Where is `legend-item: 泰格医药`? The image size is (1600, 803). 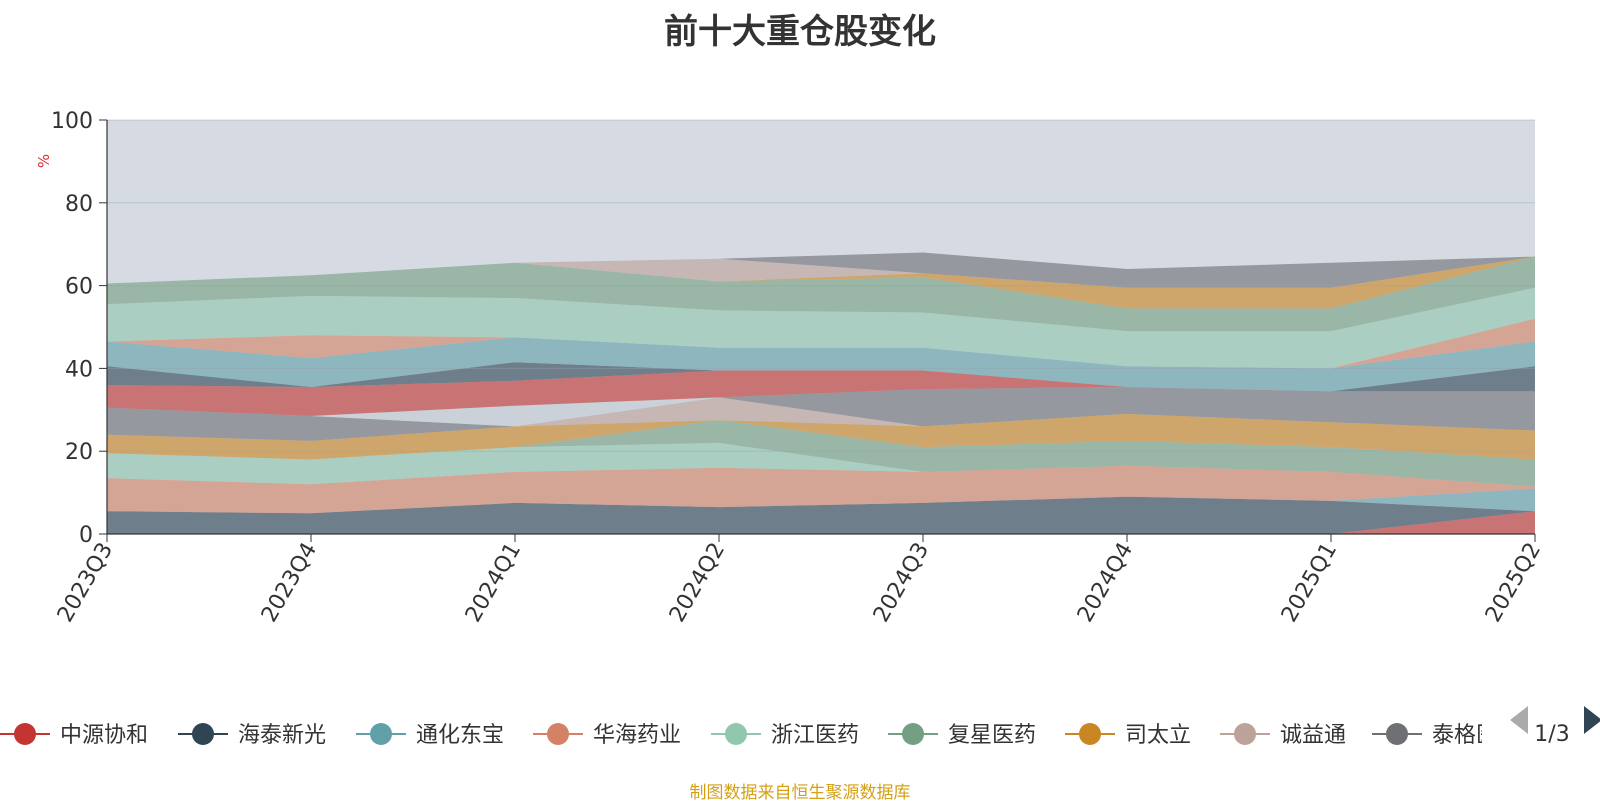 legend-item: 泰格医药 is located at coordinates (1446, 735).